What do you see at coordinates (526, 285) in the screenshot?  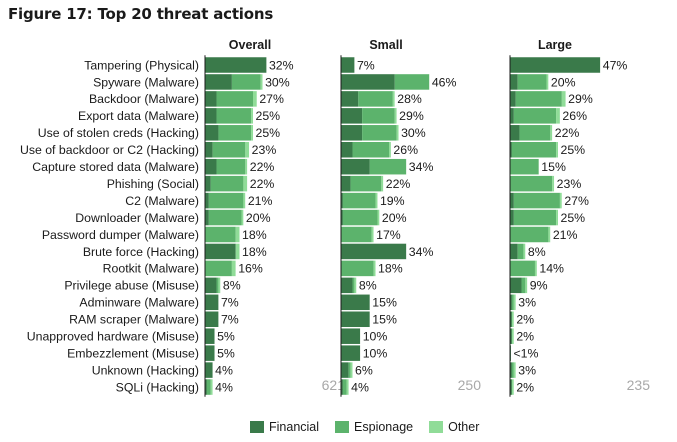 I see `bar-large-privilege-abuse-misuse-other` at bounding box center [526, 285].